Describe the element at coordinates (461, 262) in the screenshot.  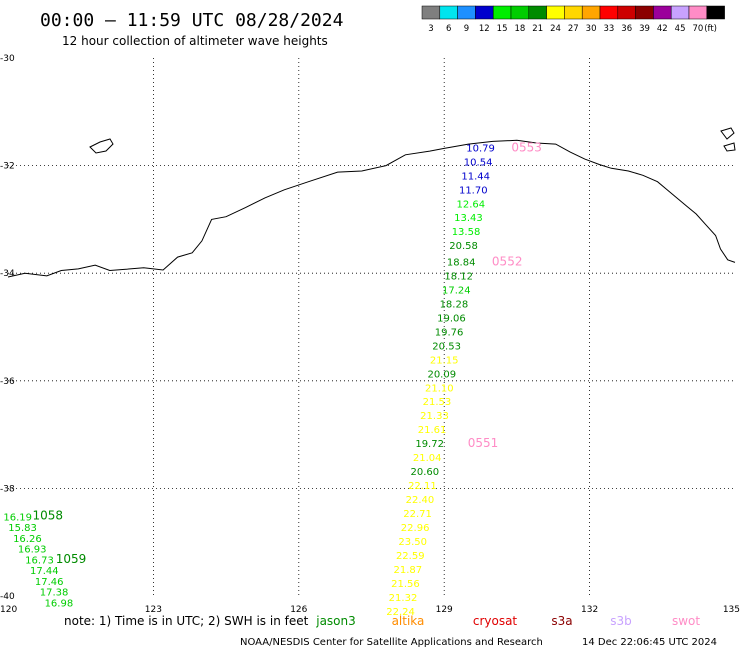
I see `swh-value: 18.84` at that location.